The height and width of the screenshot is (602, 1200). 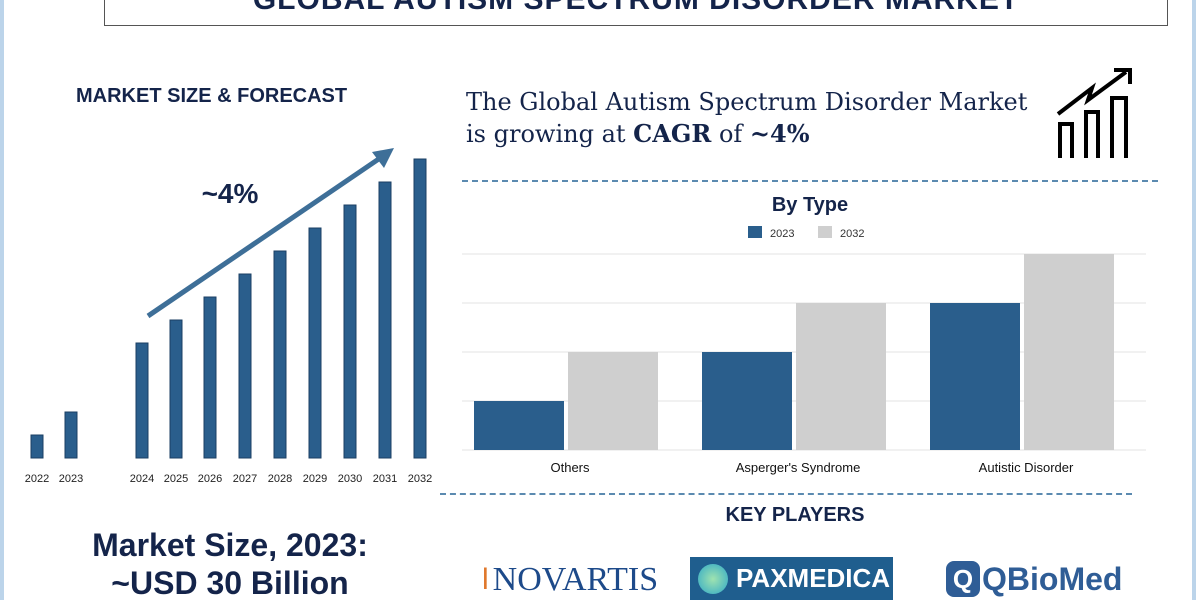 I want to click on summary-cagr: CAGR, so click(x=672, y=133).